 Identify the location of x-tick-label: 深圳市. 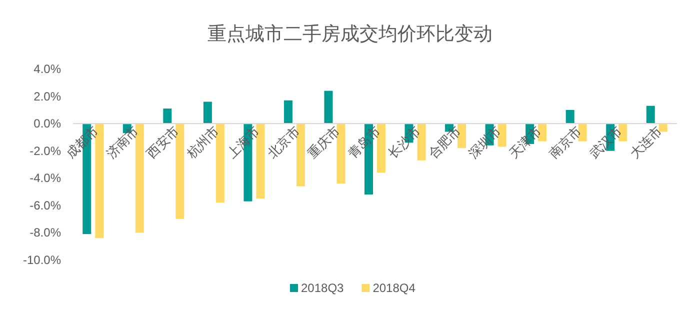
(485, 142).